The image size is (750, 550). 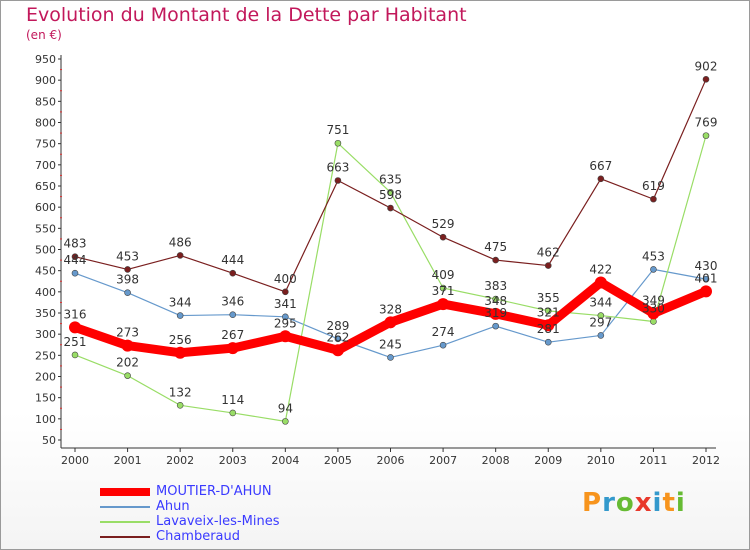 What do you see at coordinates (233, 460) in the screenshot?
I see `x-tick-label: 2003` at bounding box center [233, 460].